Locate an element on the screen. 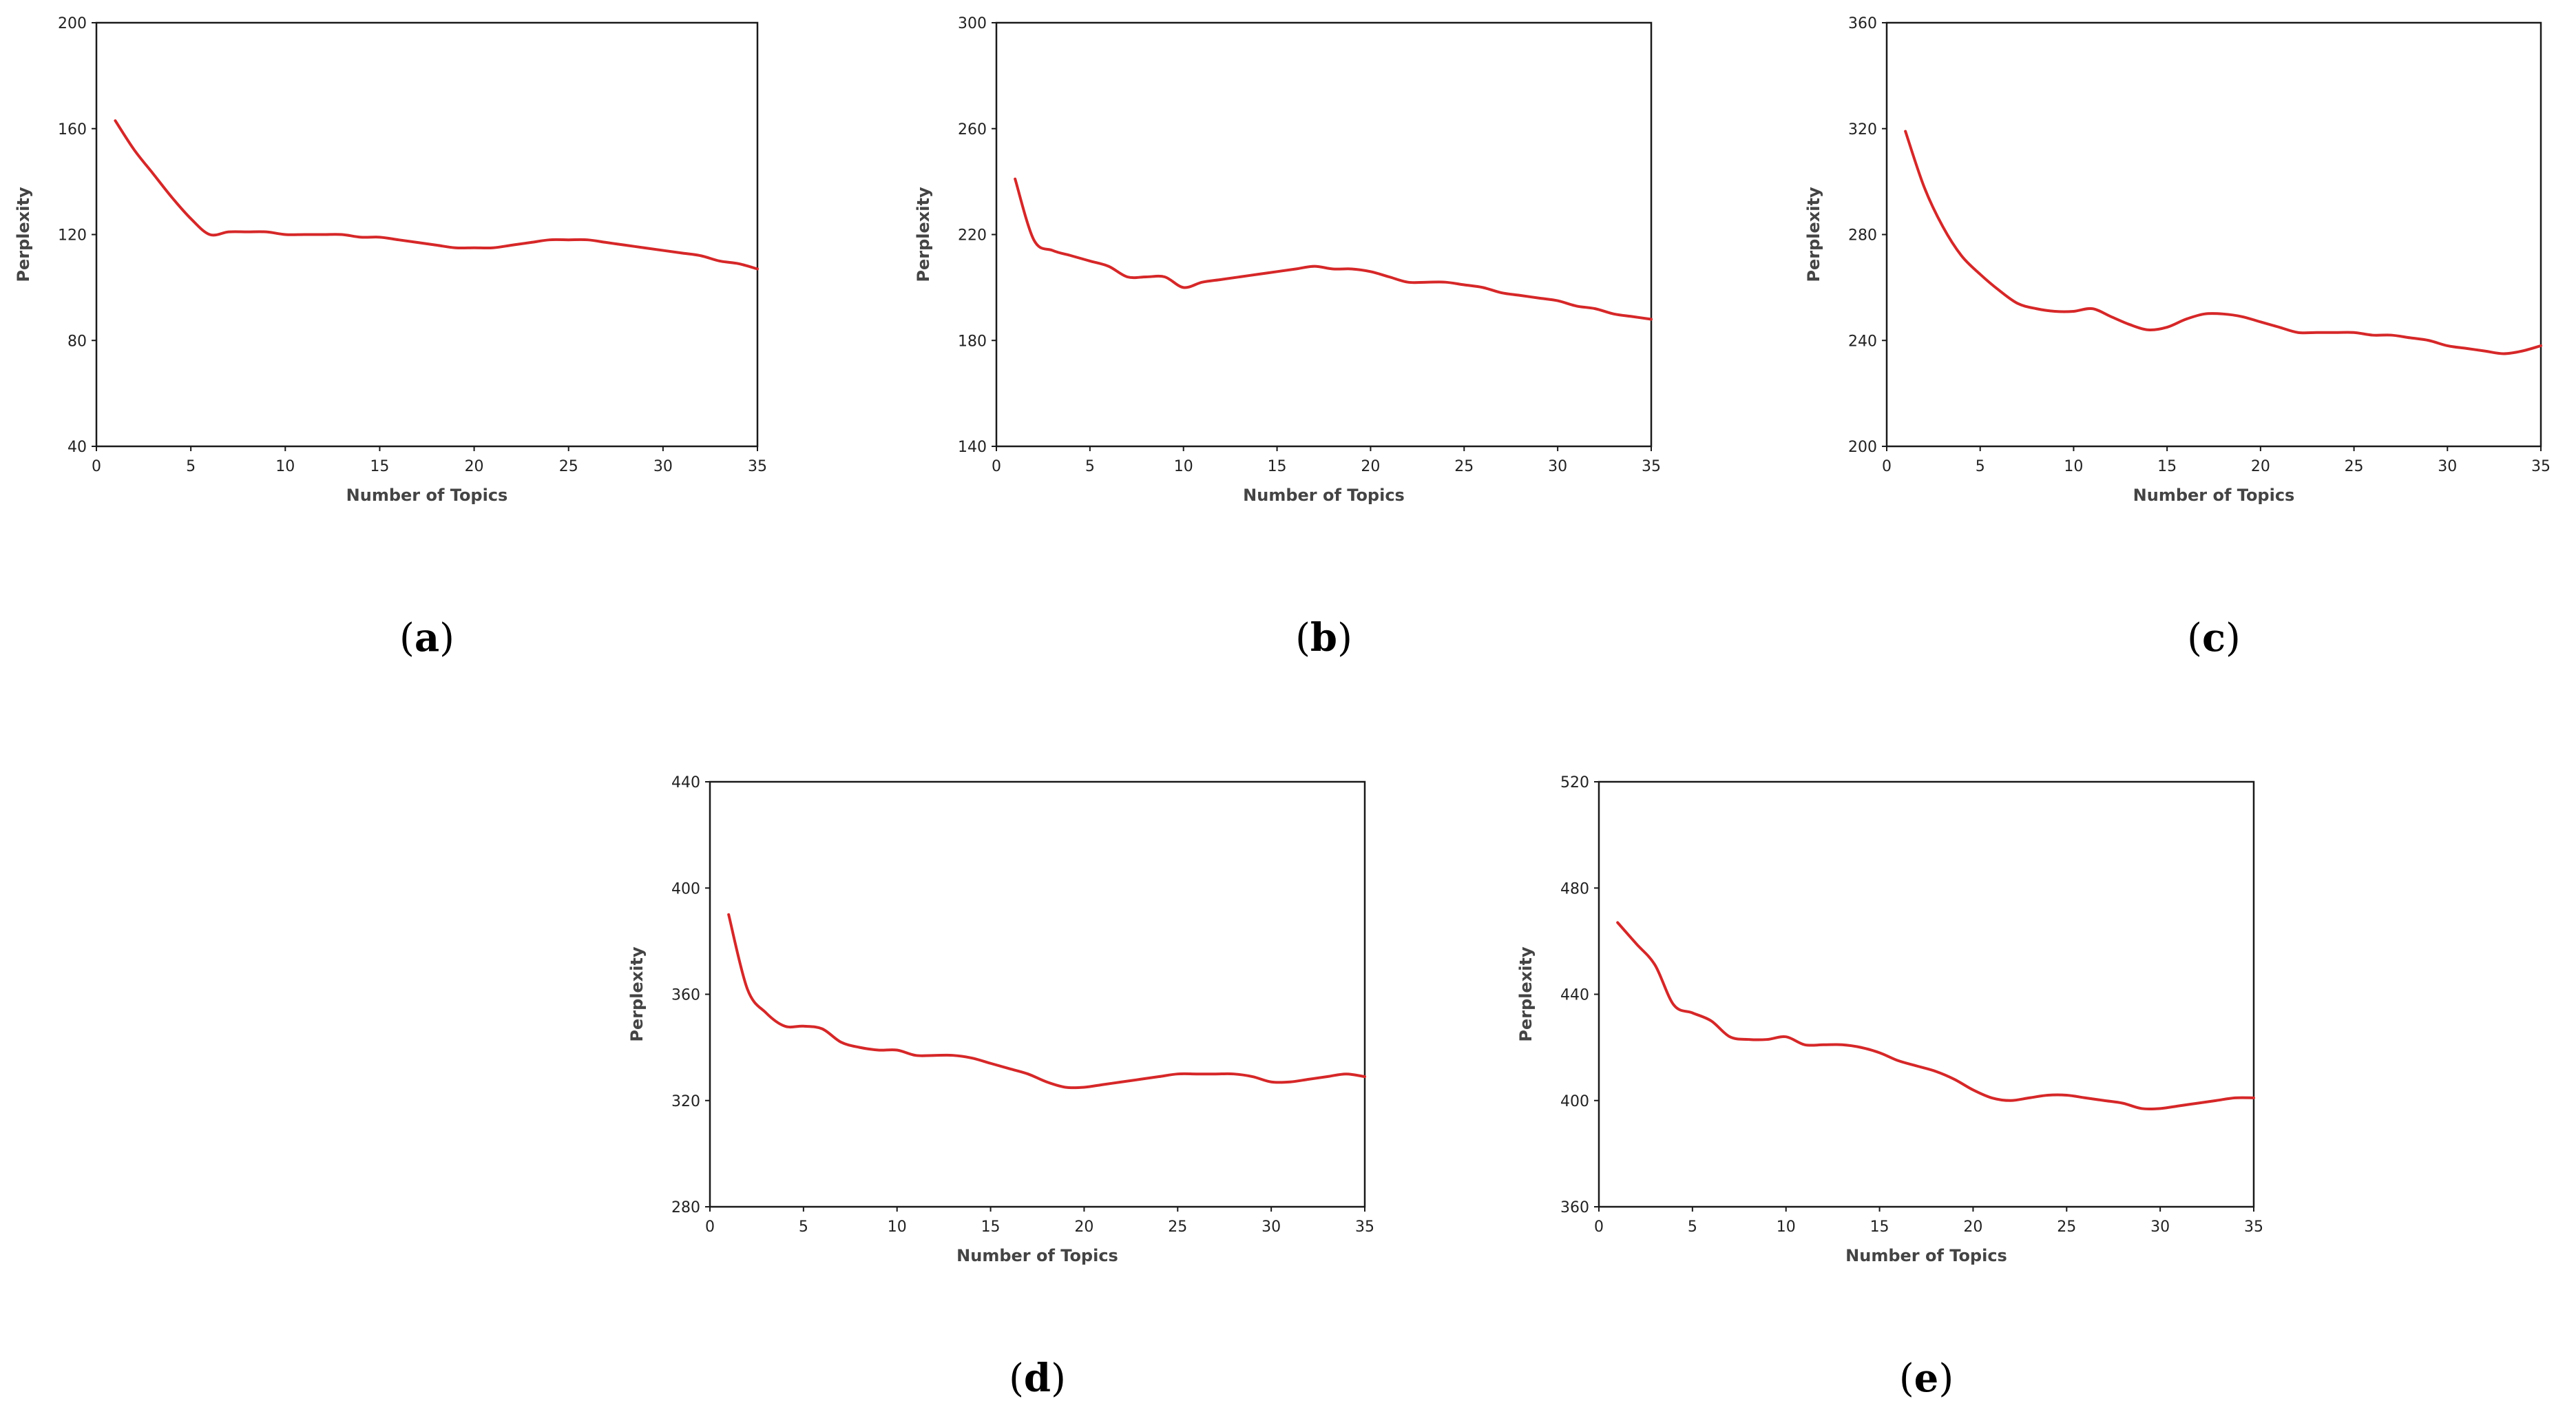 The image size is (2576, 1421). y-tick-label: 400 is located at coordinates (685, 889).